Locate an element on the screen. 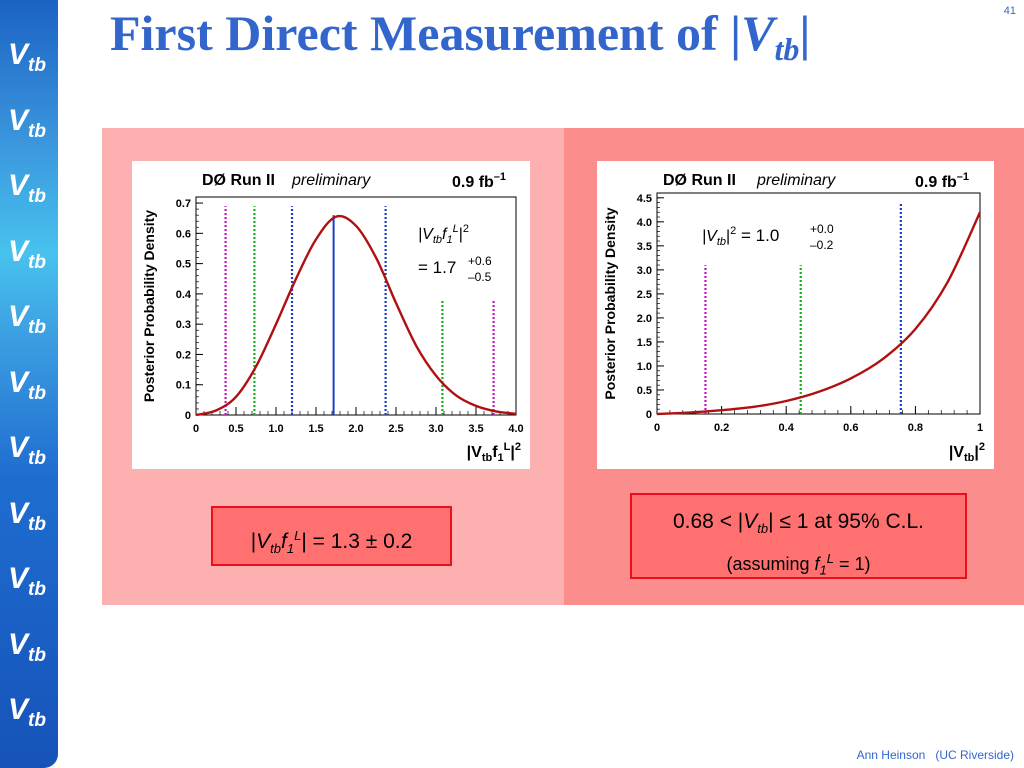 This screenshot has height=768, width=1024. y-tick-label: 3.5 is located at coordinates (644, 247).